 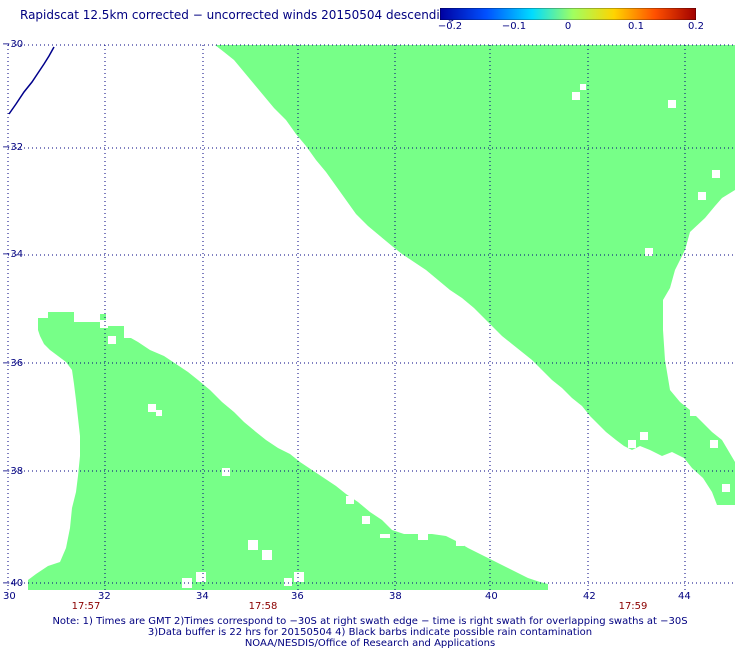 I want to click on lon-label-34e: 34, so click(x=202, y=596).